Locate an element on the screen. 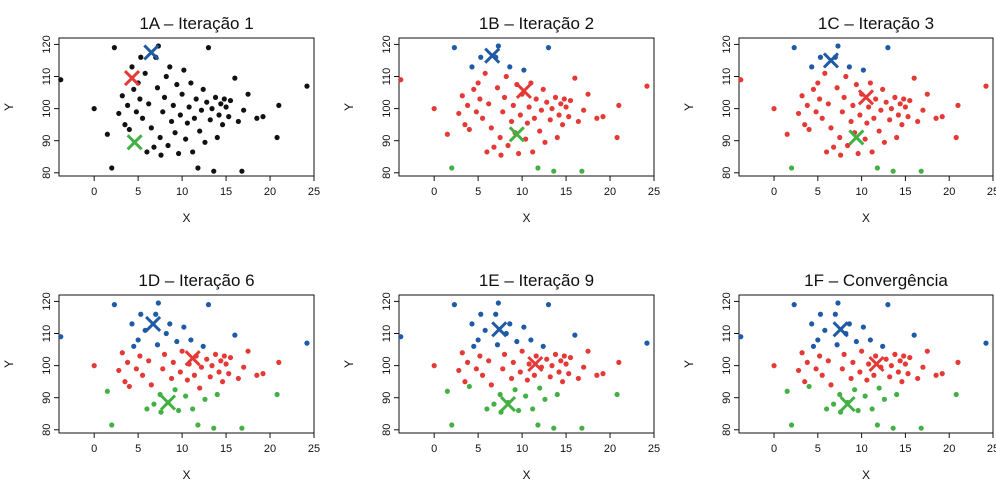  y-tick-label: 100 is located at coordinates (727, 108).